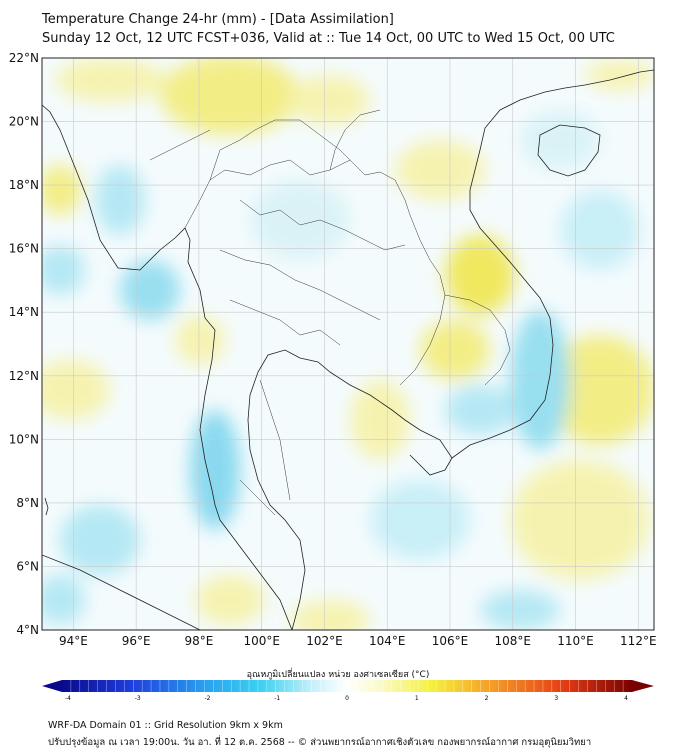 This screenshot has height=756, width=676. I want to click on lat-tick-label: 22°N, so click(24, 58).